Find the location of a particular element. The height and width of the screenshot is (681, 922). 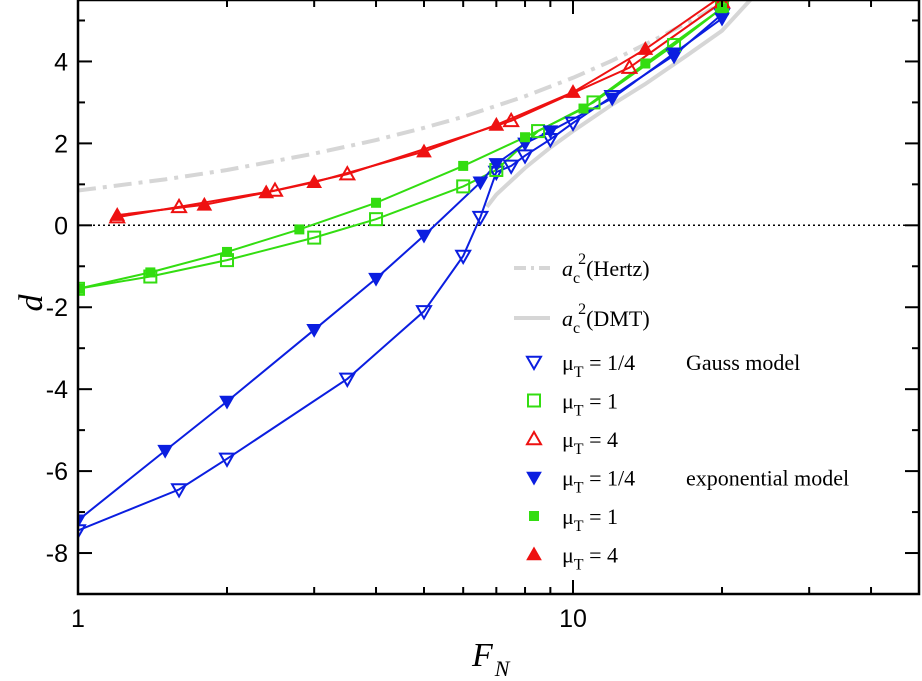

legend-entry-series-2: μT = 4 is located at coordinates (571, 442).